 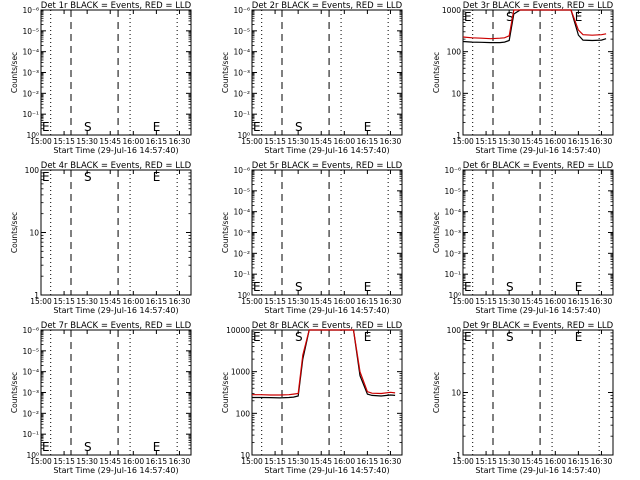 What do you see at coordinates (538, 6) in the screenshot?
I see `chart-title: Det 3r BLACK = Events, RED = LLD` at bounding box center [538, 6].